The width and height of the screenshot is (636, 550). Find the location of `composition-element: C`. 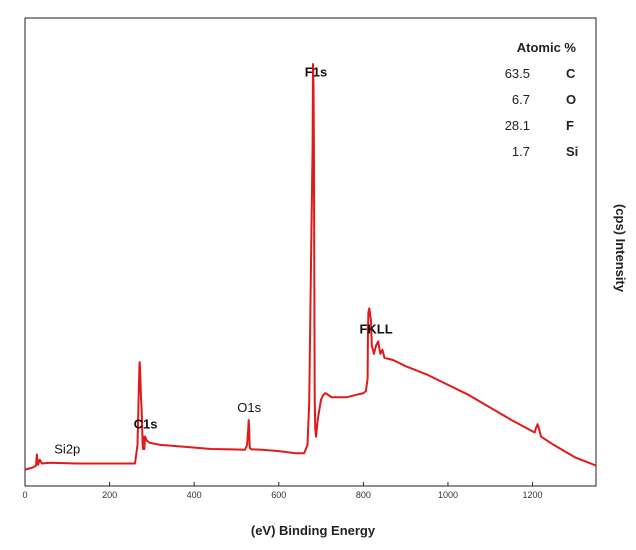

composition-element: C is located at coordinates (571, 73).